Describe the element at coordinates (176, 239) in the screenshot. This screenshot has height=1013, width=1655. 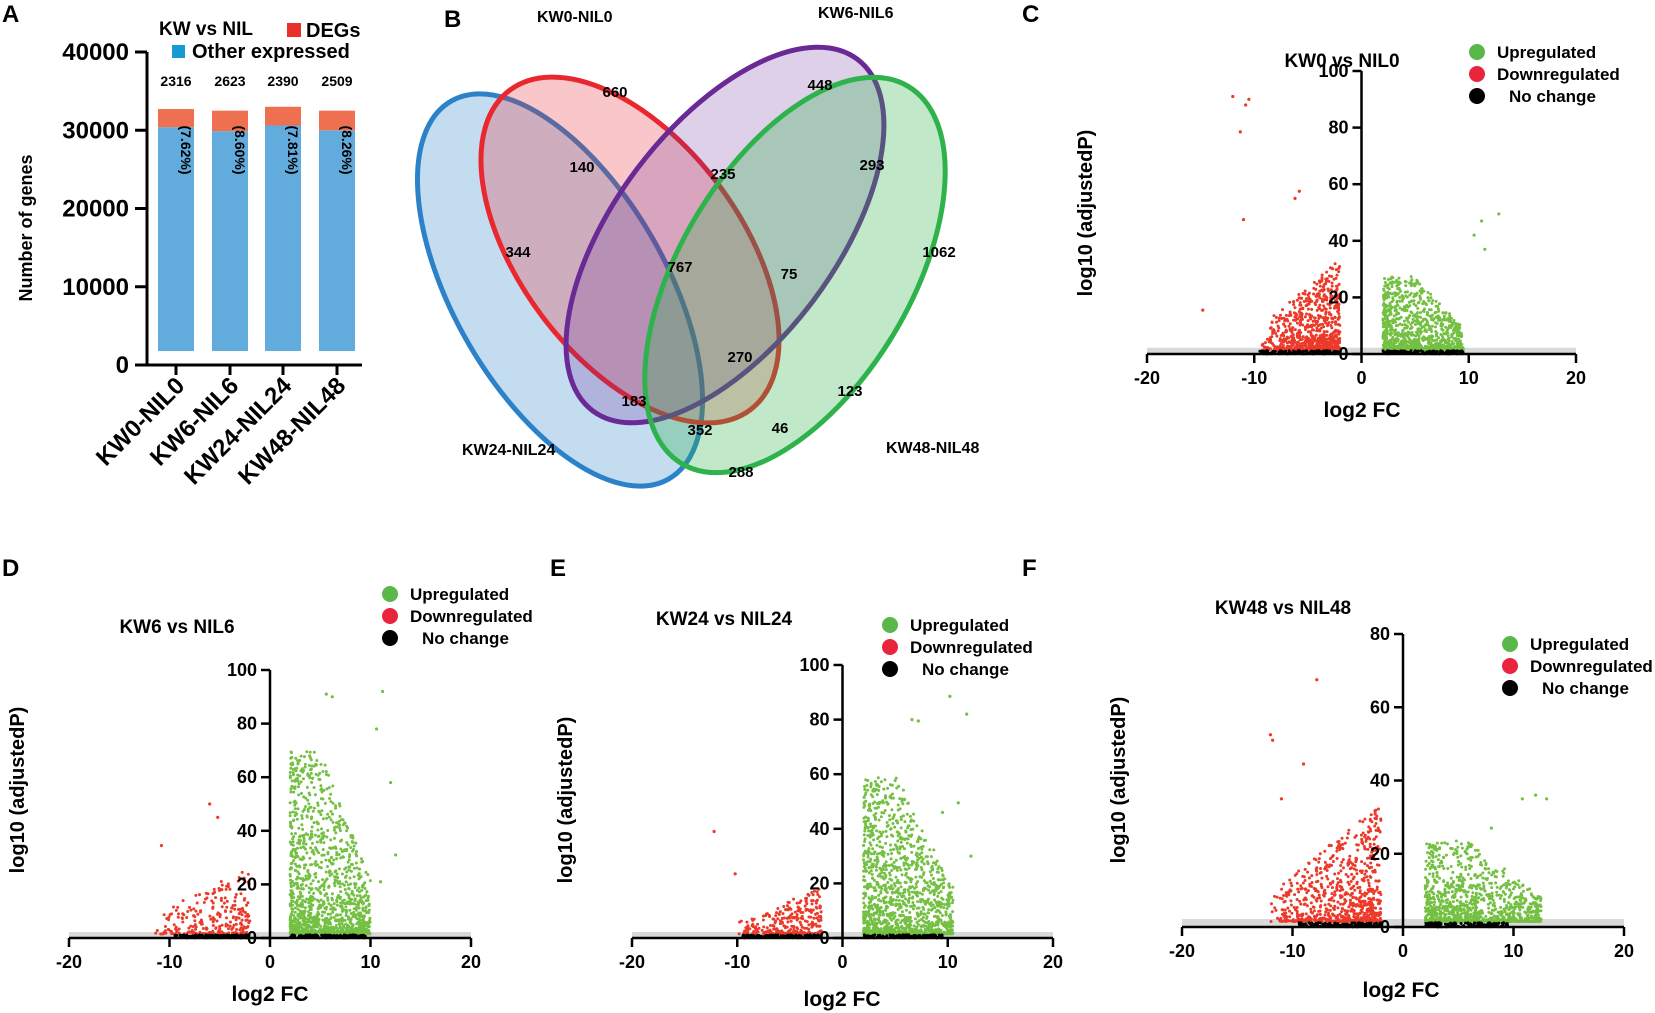
I see `bar-other-expressed` at that location.